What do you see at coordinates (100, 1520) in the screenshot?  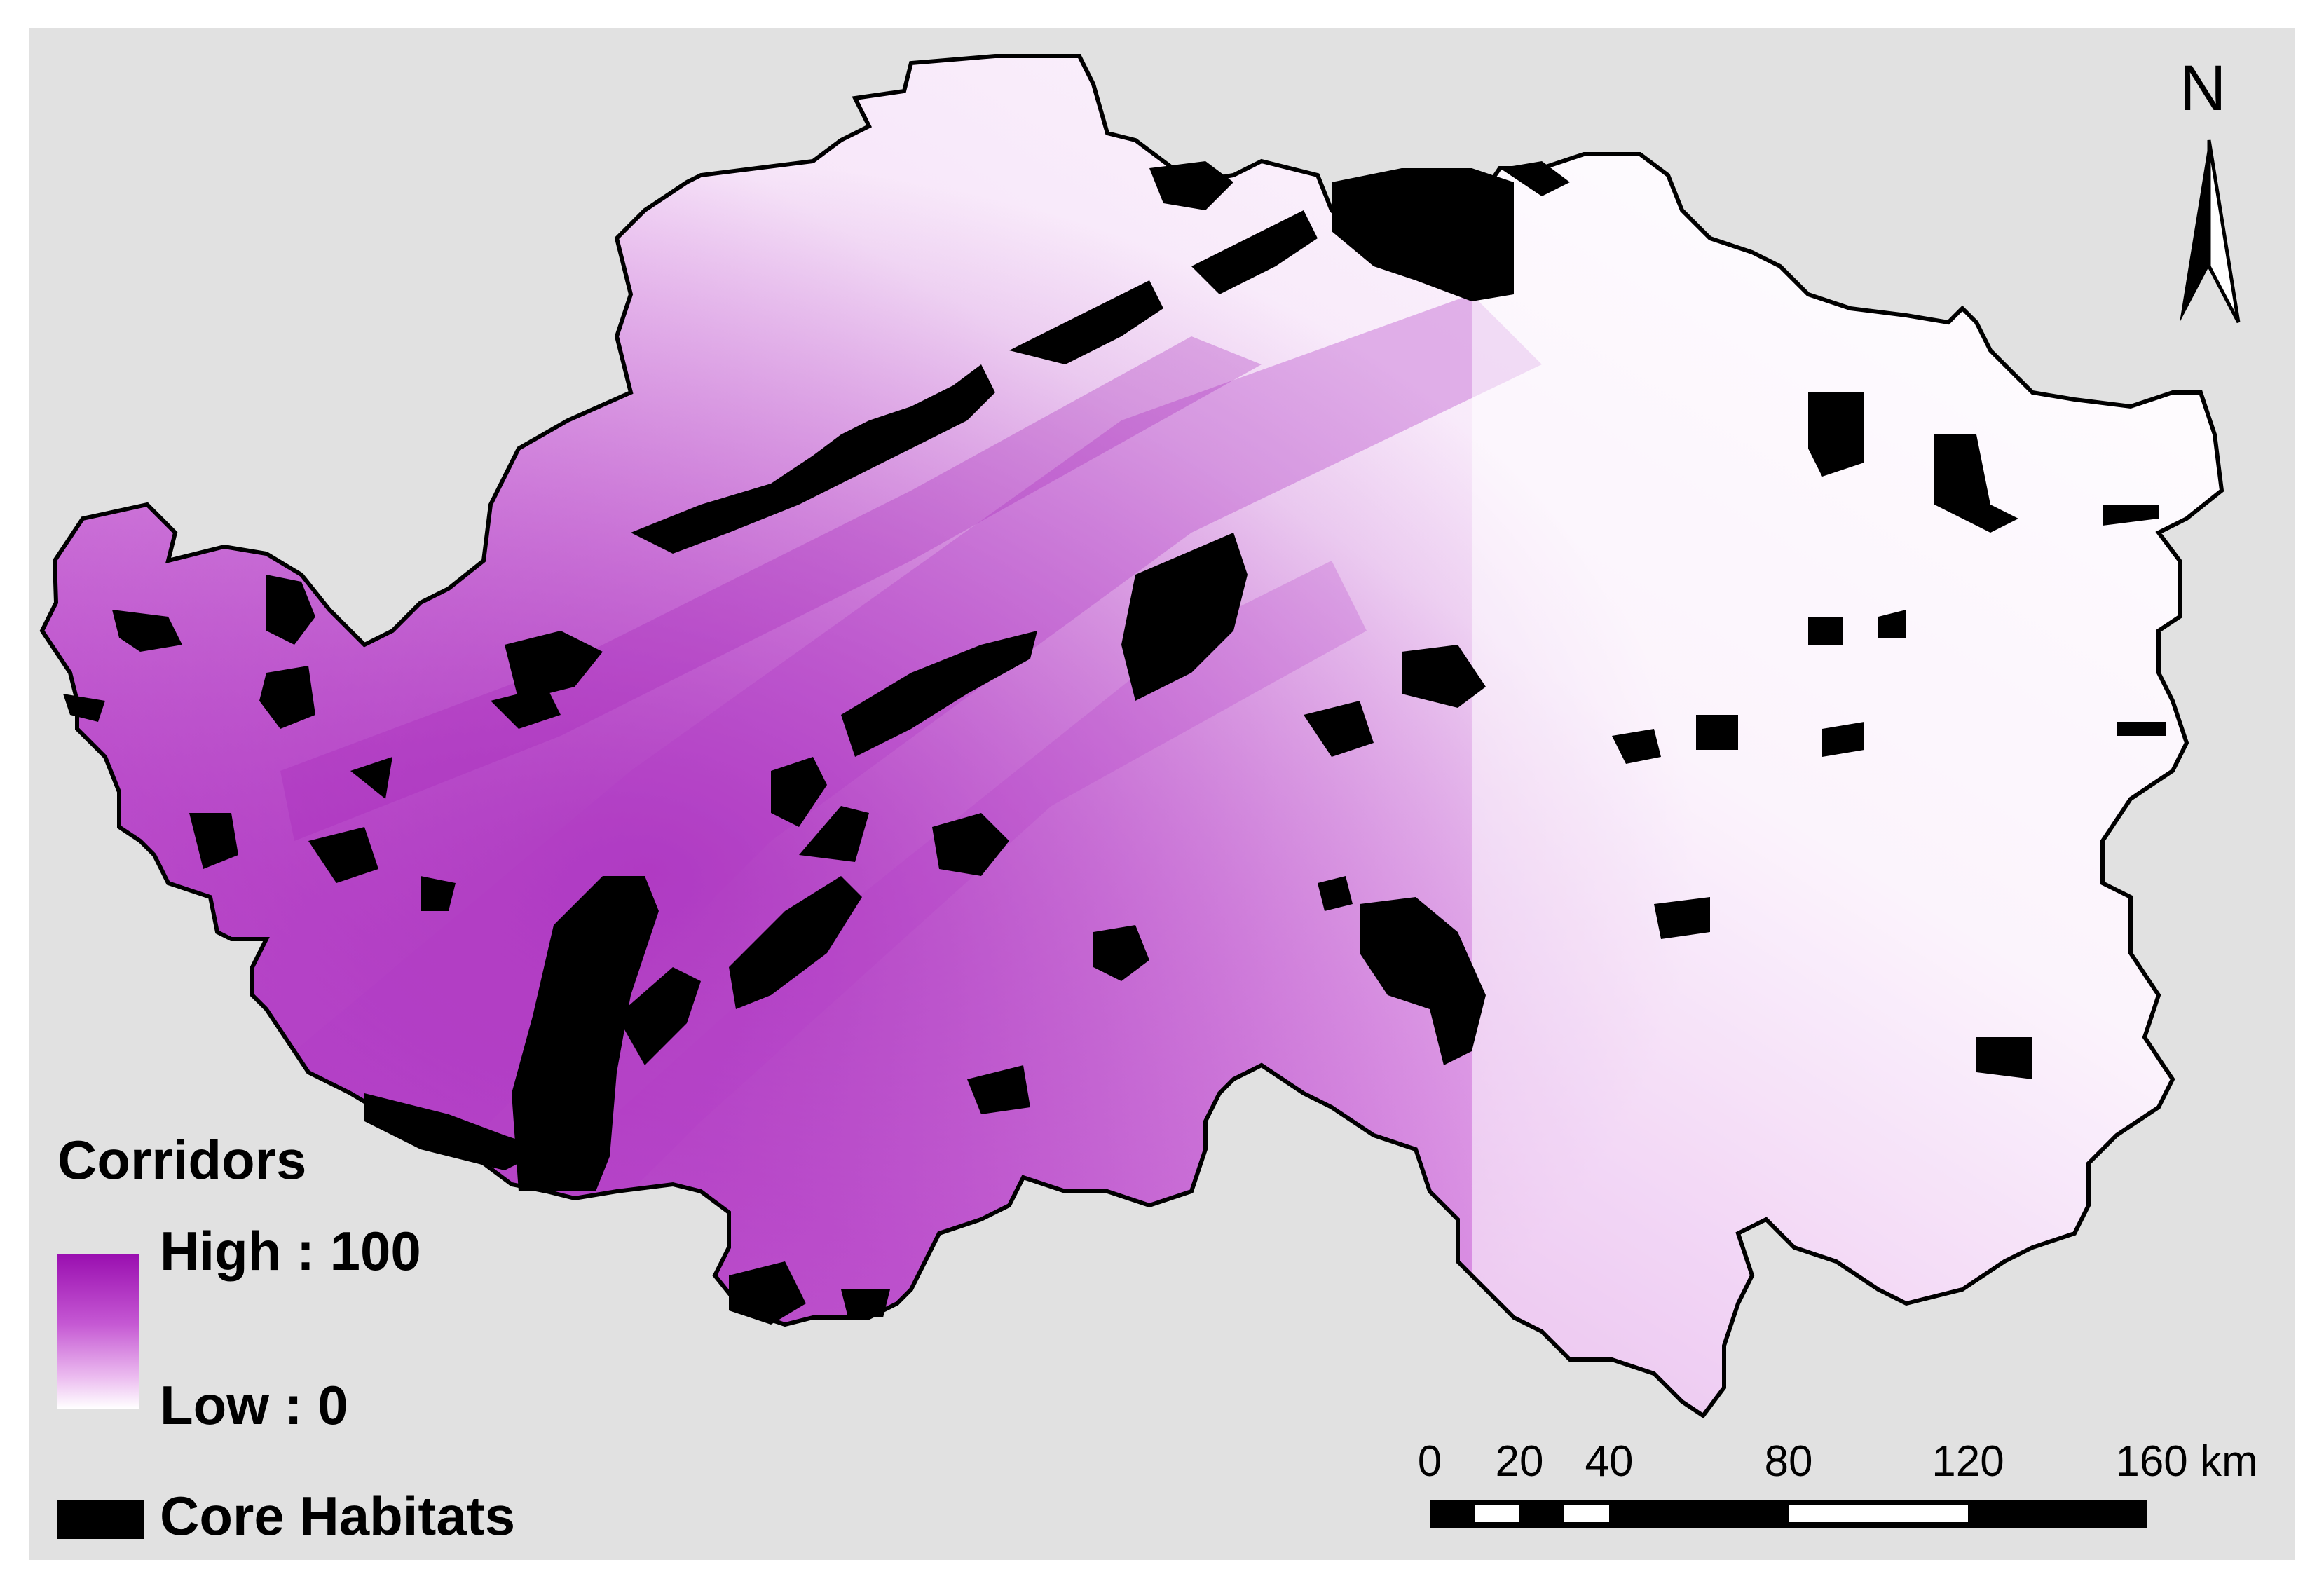 I see `legend-core-swatch` at bounding box center [100, 1520].